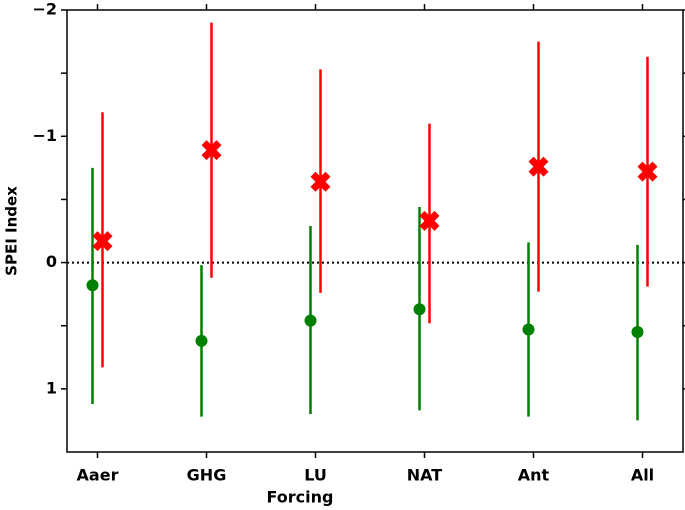 This screenshot has height=510, width=685. I want to click on y-tick-label: 0, so click(51, 261).